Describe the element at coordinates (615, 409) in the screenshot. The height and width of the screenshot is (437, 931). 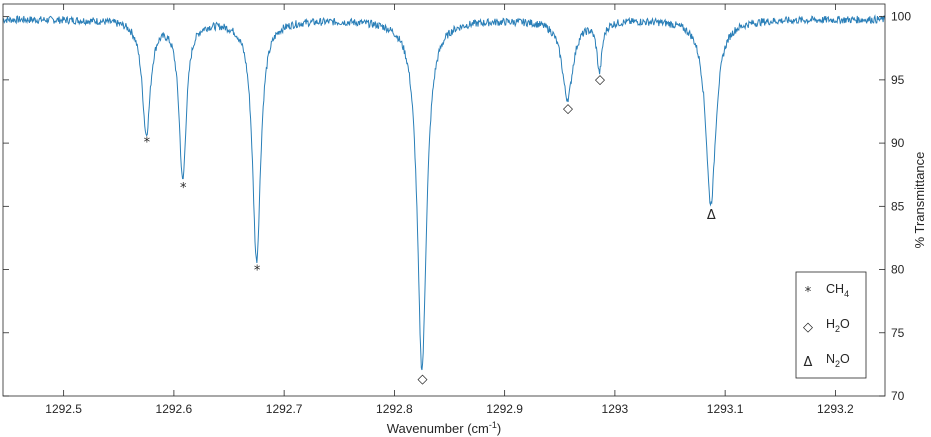
I see `x-tick-label: 1293` at that location.